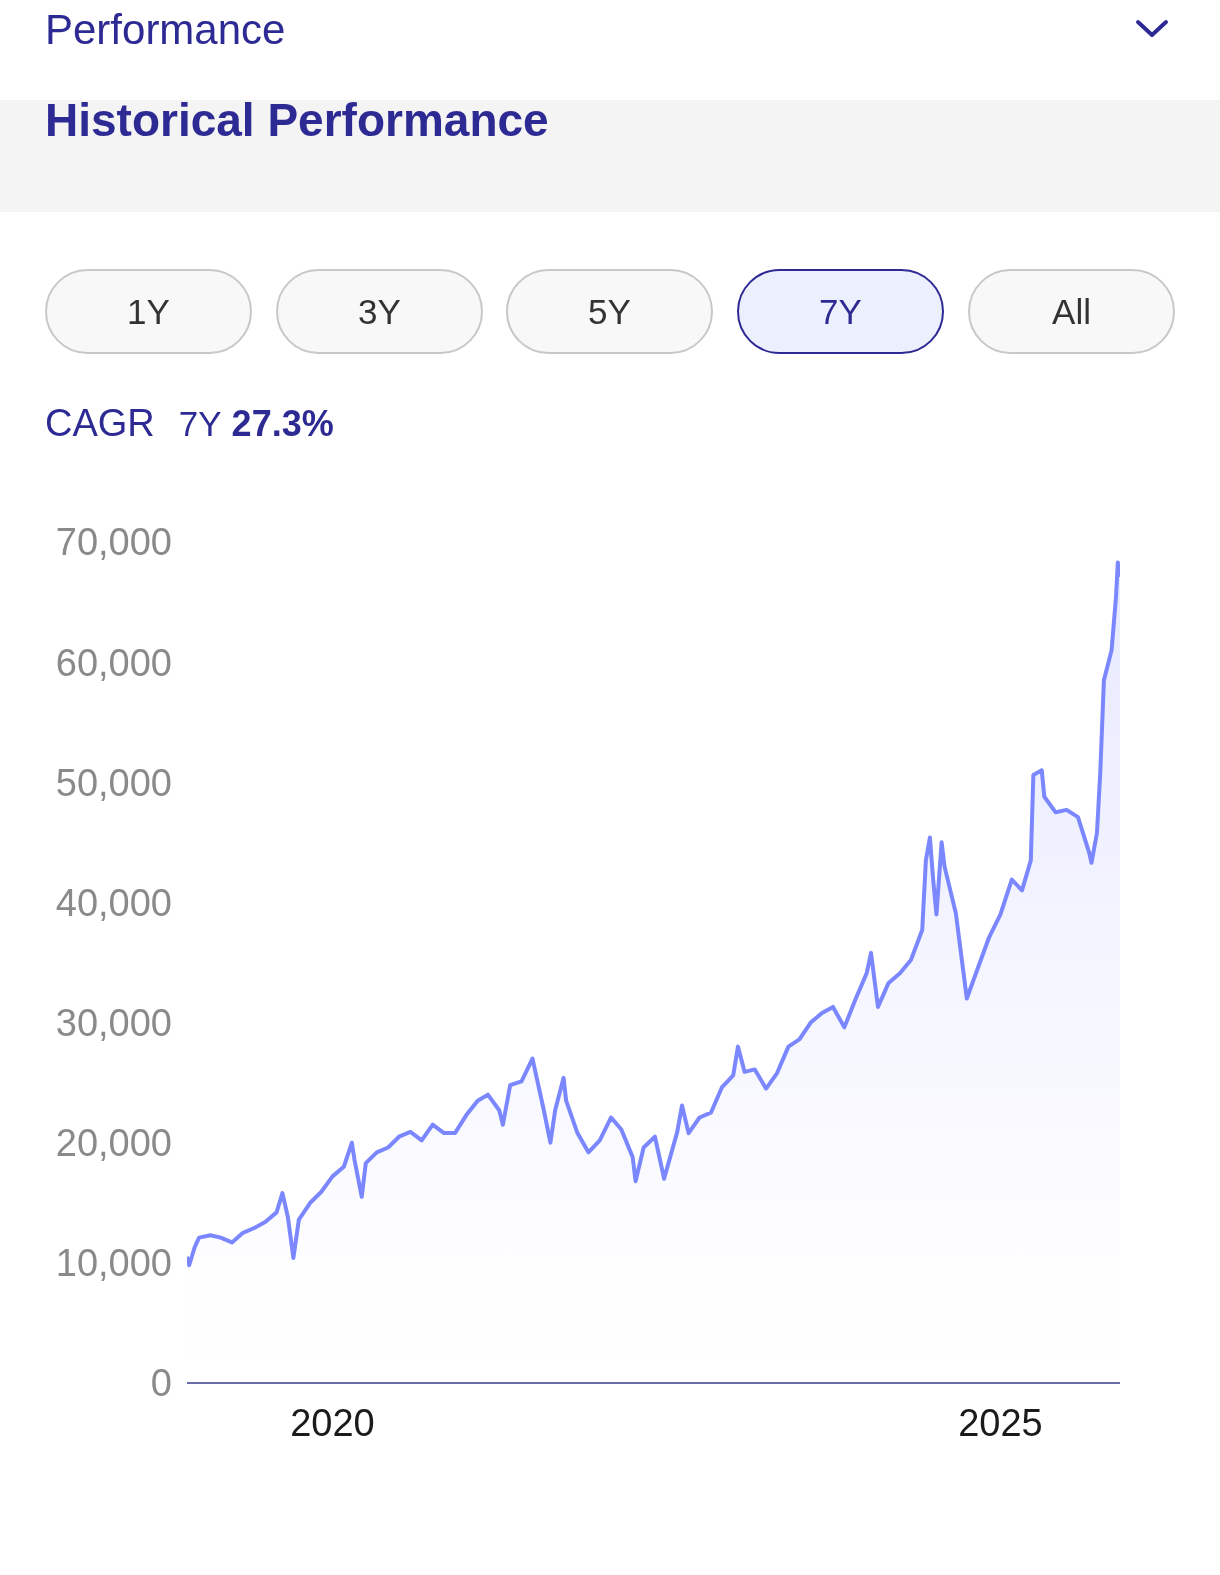 The height and width of the screenshot is (1575, 1220). Describe the element at coordinates (165, 30) in the screenshot. I see `chart-title: Performance` at that location.